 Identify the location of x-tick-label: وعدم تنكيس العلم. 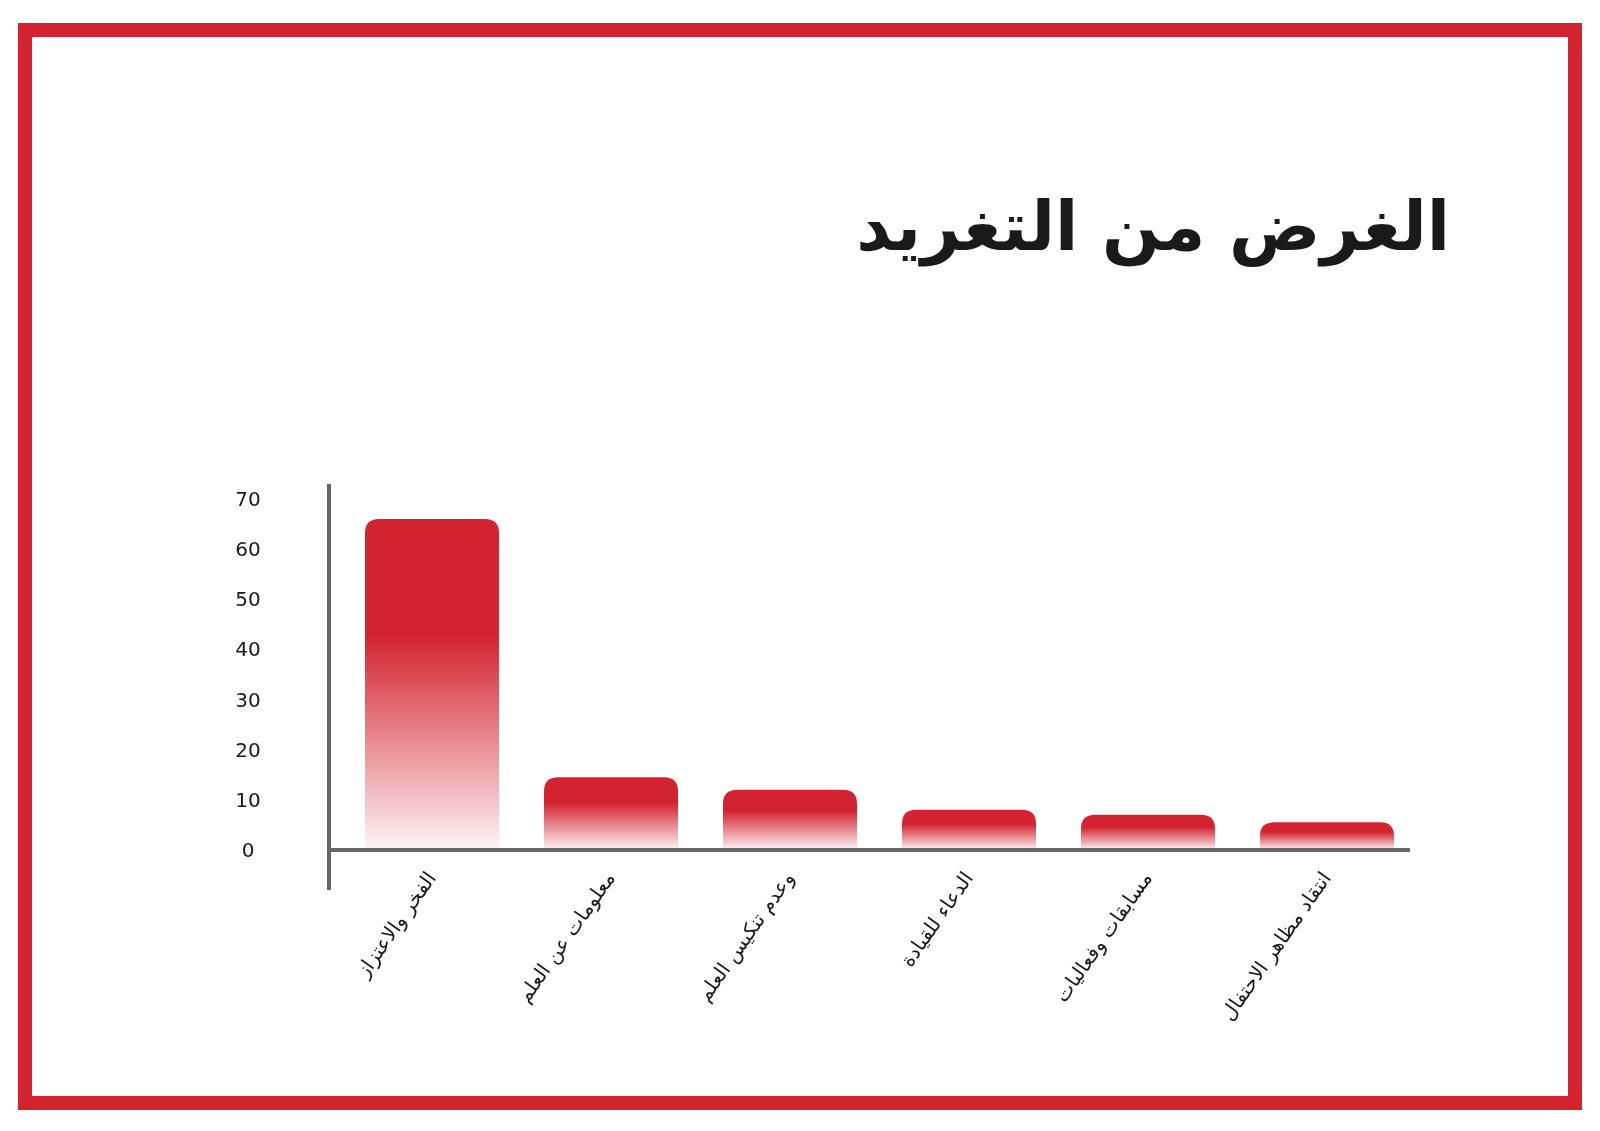
(745, 936).